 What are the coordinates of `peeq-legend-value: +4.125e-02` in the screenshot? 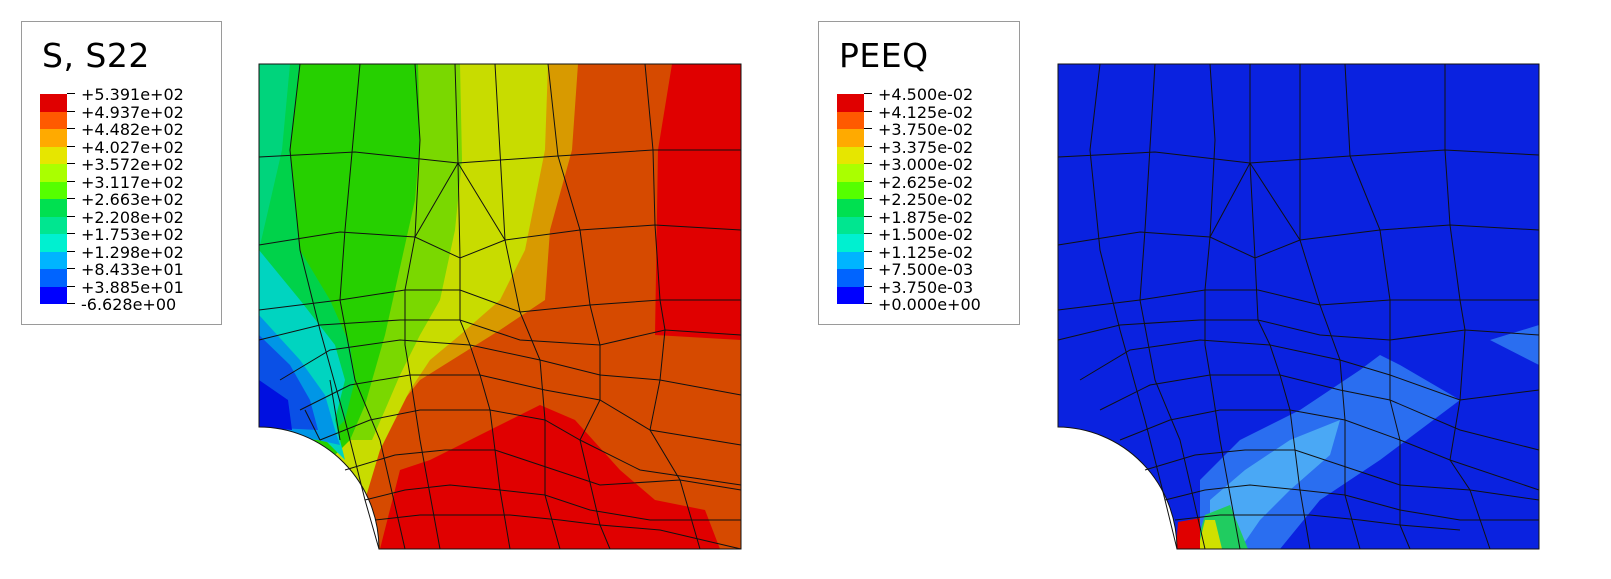 It's located at (926, 112).